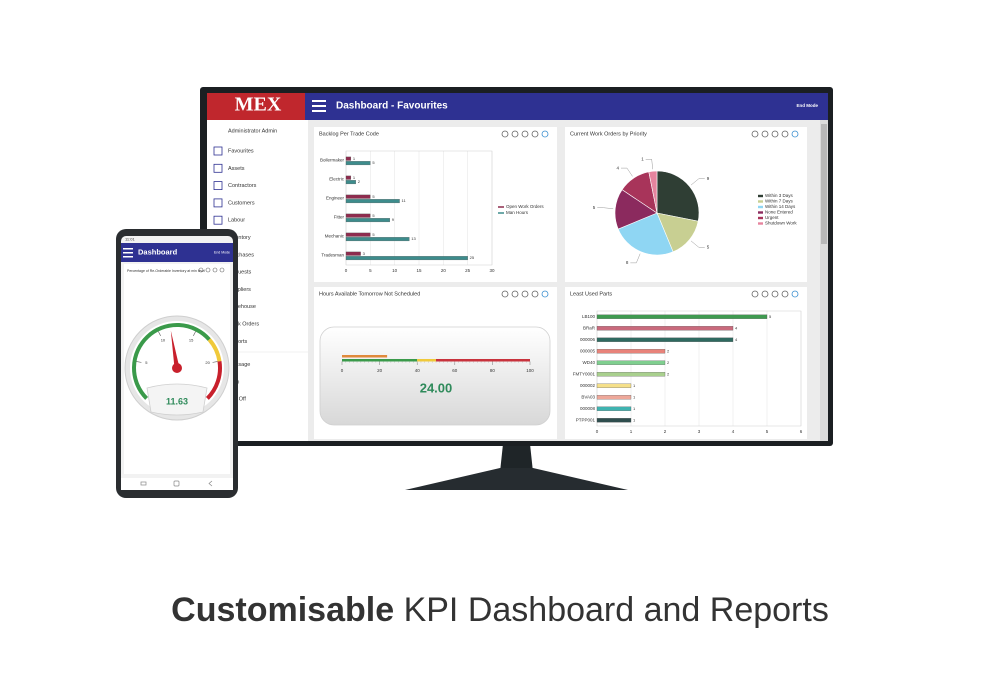 The image size is (1000, 700). I want to click on x-tick-label: 20, so click(444, 270).